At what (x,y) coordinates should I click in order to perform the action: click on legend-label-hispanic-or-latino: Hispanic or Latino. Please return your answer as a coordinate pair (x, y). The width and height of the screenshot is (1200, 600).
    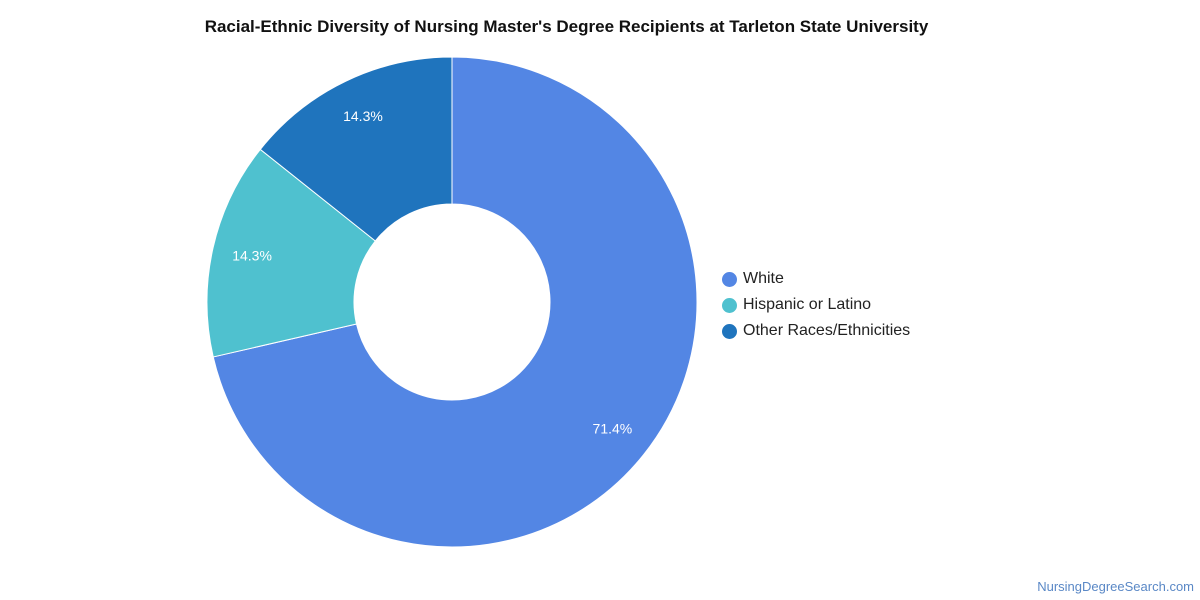
    Looking at the image, I should click on (807, 304).